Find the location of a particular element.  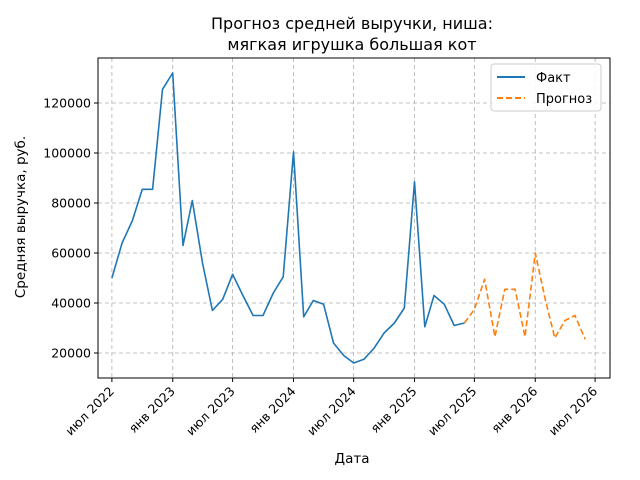

x-tick-label: янв 2026 is located at coordinates (514, 409).